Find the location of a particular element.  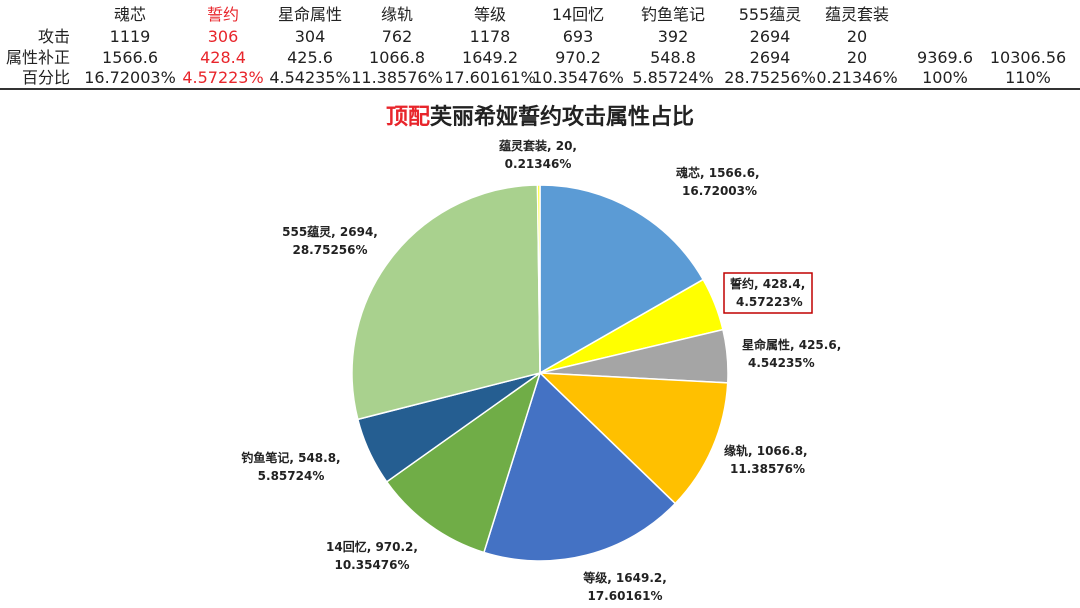

table-cell: 17.60161% is located at coordinates (490, 77).